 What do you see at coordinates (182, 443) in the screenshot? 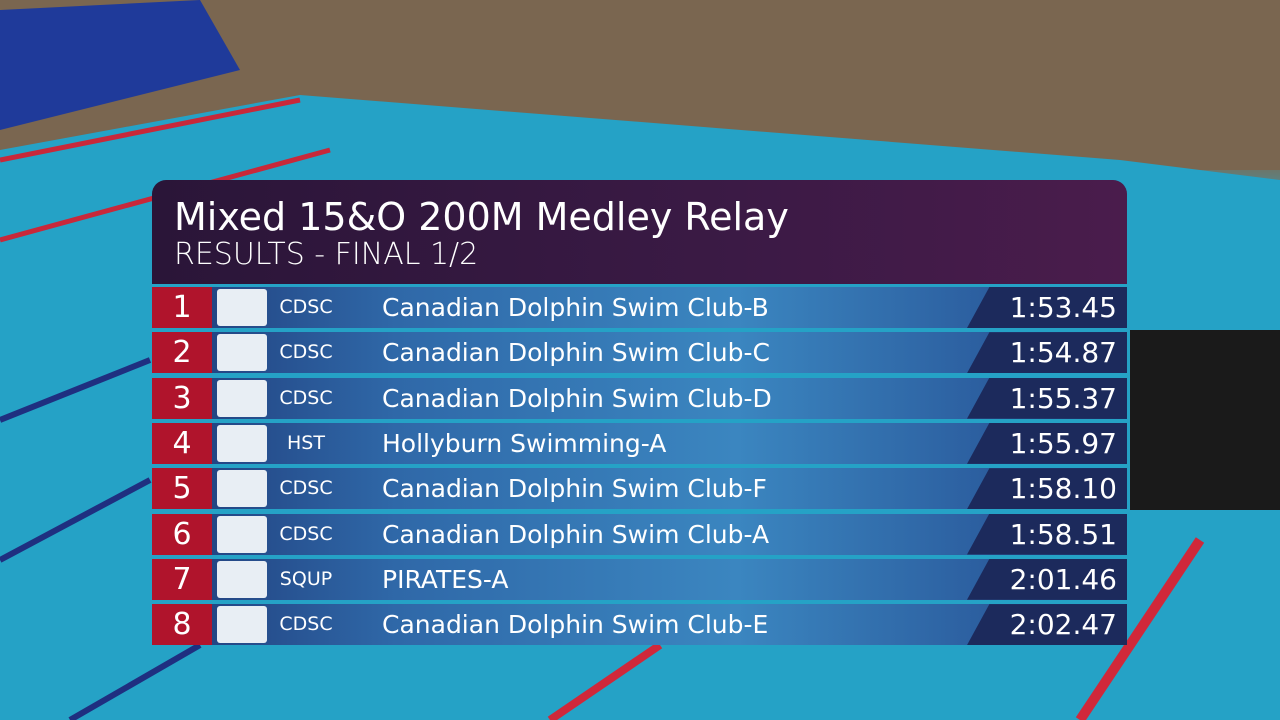
I see `rank: 4` at bounding box center [182, 443].